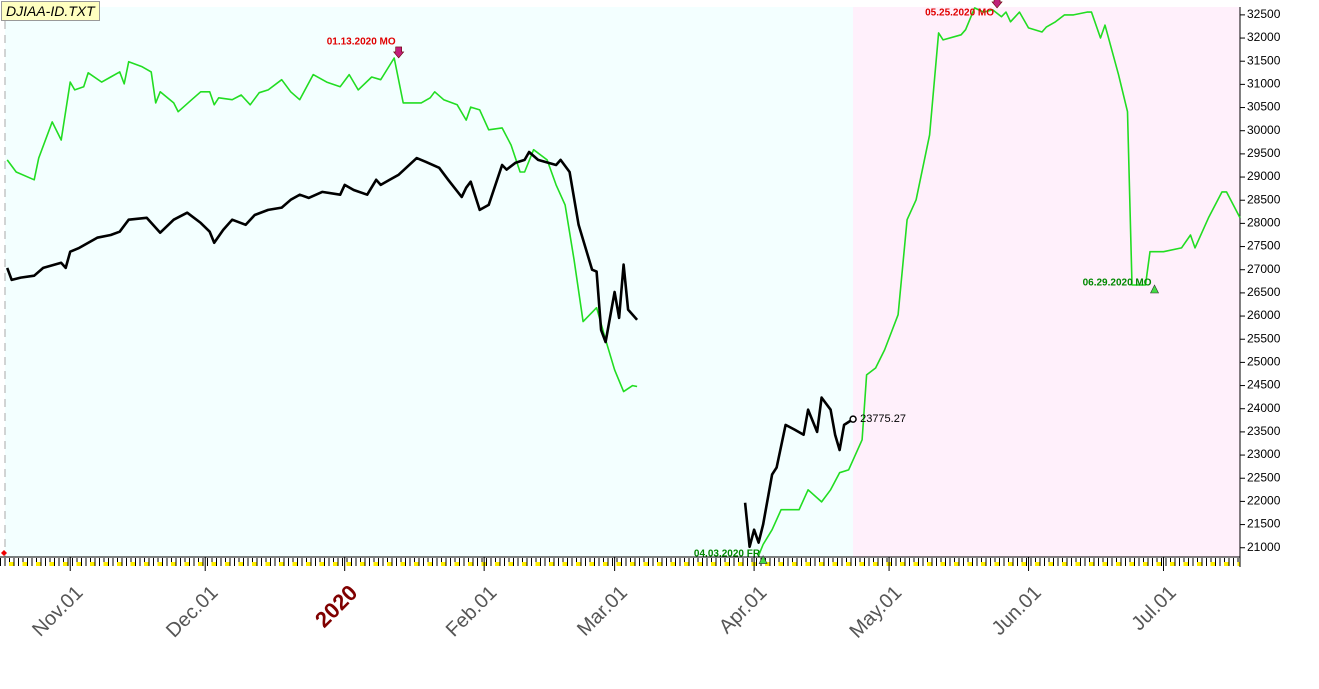 The width and height of the screenshot is (1319, 689). I want to click on x-tick-label: 2020, so click(336, 606).